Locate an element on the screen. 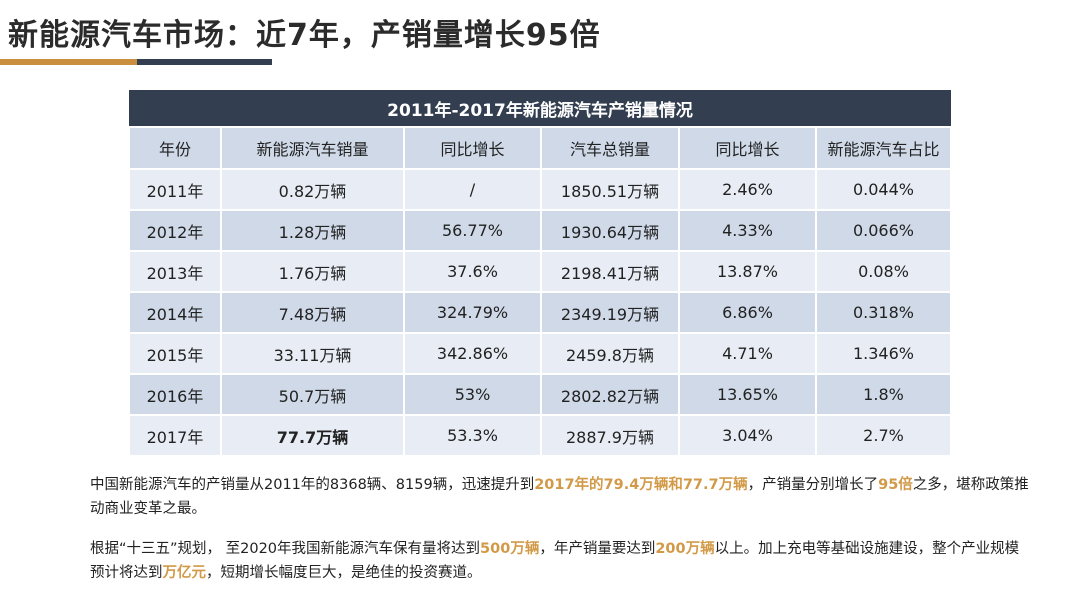  column-header: 汽车总销量 is located at coordinates (610, 148).